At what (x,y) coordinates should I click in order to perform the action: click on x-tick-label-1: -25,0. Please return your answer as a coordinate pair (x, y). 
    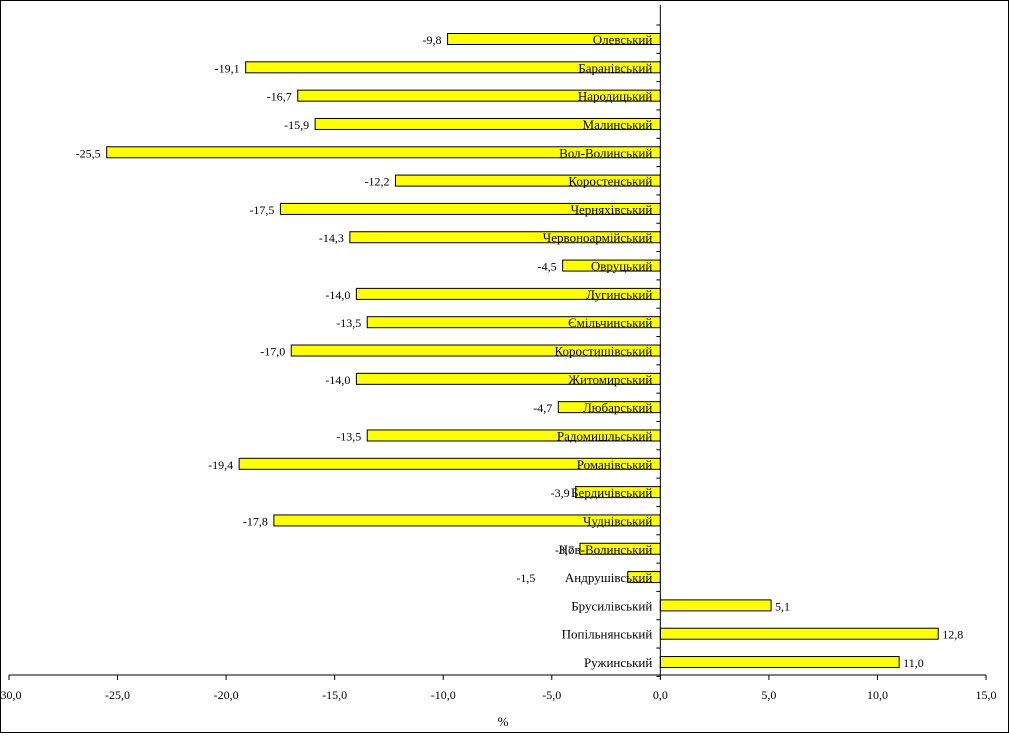
    Looking at the image, I should click on (117, 695).